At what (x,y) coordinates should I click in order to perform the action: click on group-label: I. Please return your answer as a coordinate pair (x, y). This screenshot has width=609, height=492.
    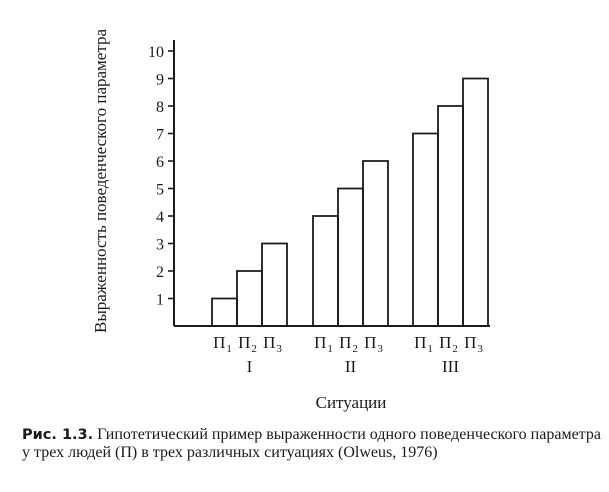
    Looking at the image, I should click on (250, 366).